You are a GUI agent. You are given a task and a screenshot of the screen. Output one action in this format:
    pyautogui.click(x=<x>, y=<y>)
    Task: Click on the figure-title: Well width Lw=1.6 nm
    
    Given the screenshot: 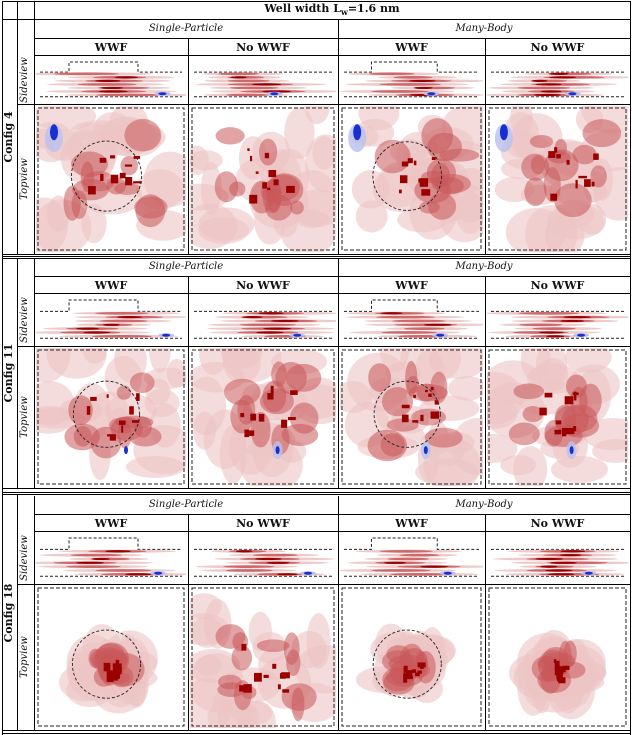 What is the action you would take?
    pyautogui.click(x=332, y=10)
    